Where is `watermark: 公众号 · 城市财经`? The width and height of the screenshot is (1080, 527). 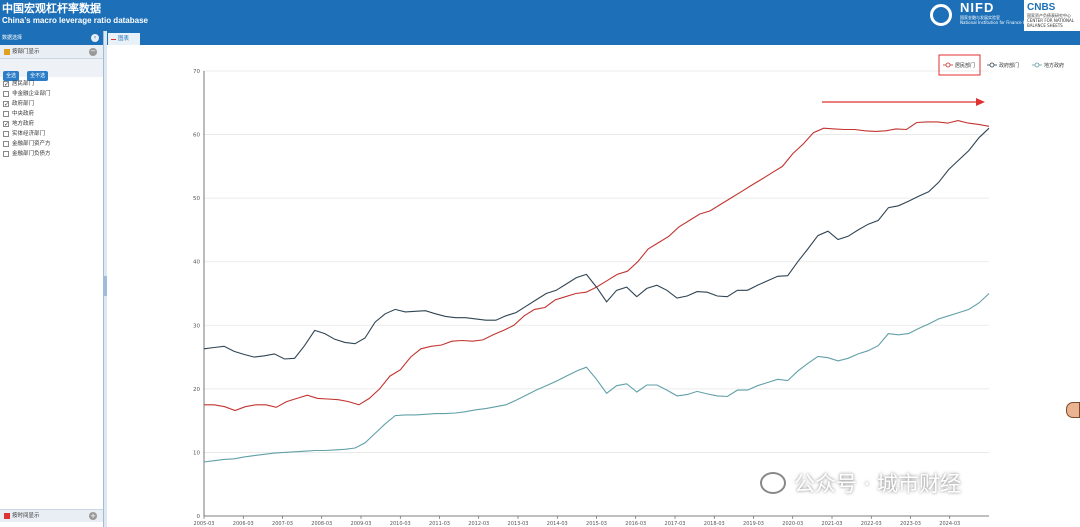 watermark: 公众号 · 城市财经 is located at coordinates (860, 483).